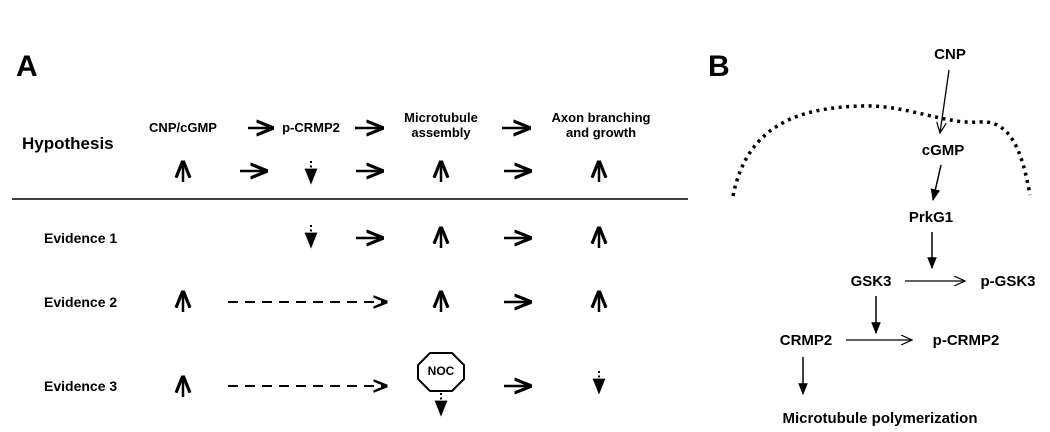  I want to click on node-cnp: CNP, so click(950, 54).